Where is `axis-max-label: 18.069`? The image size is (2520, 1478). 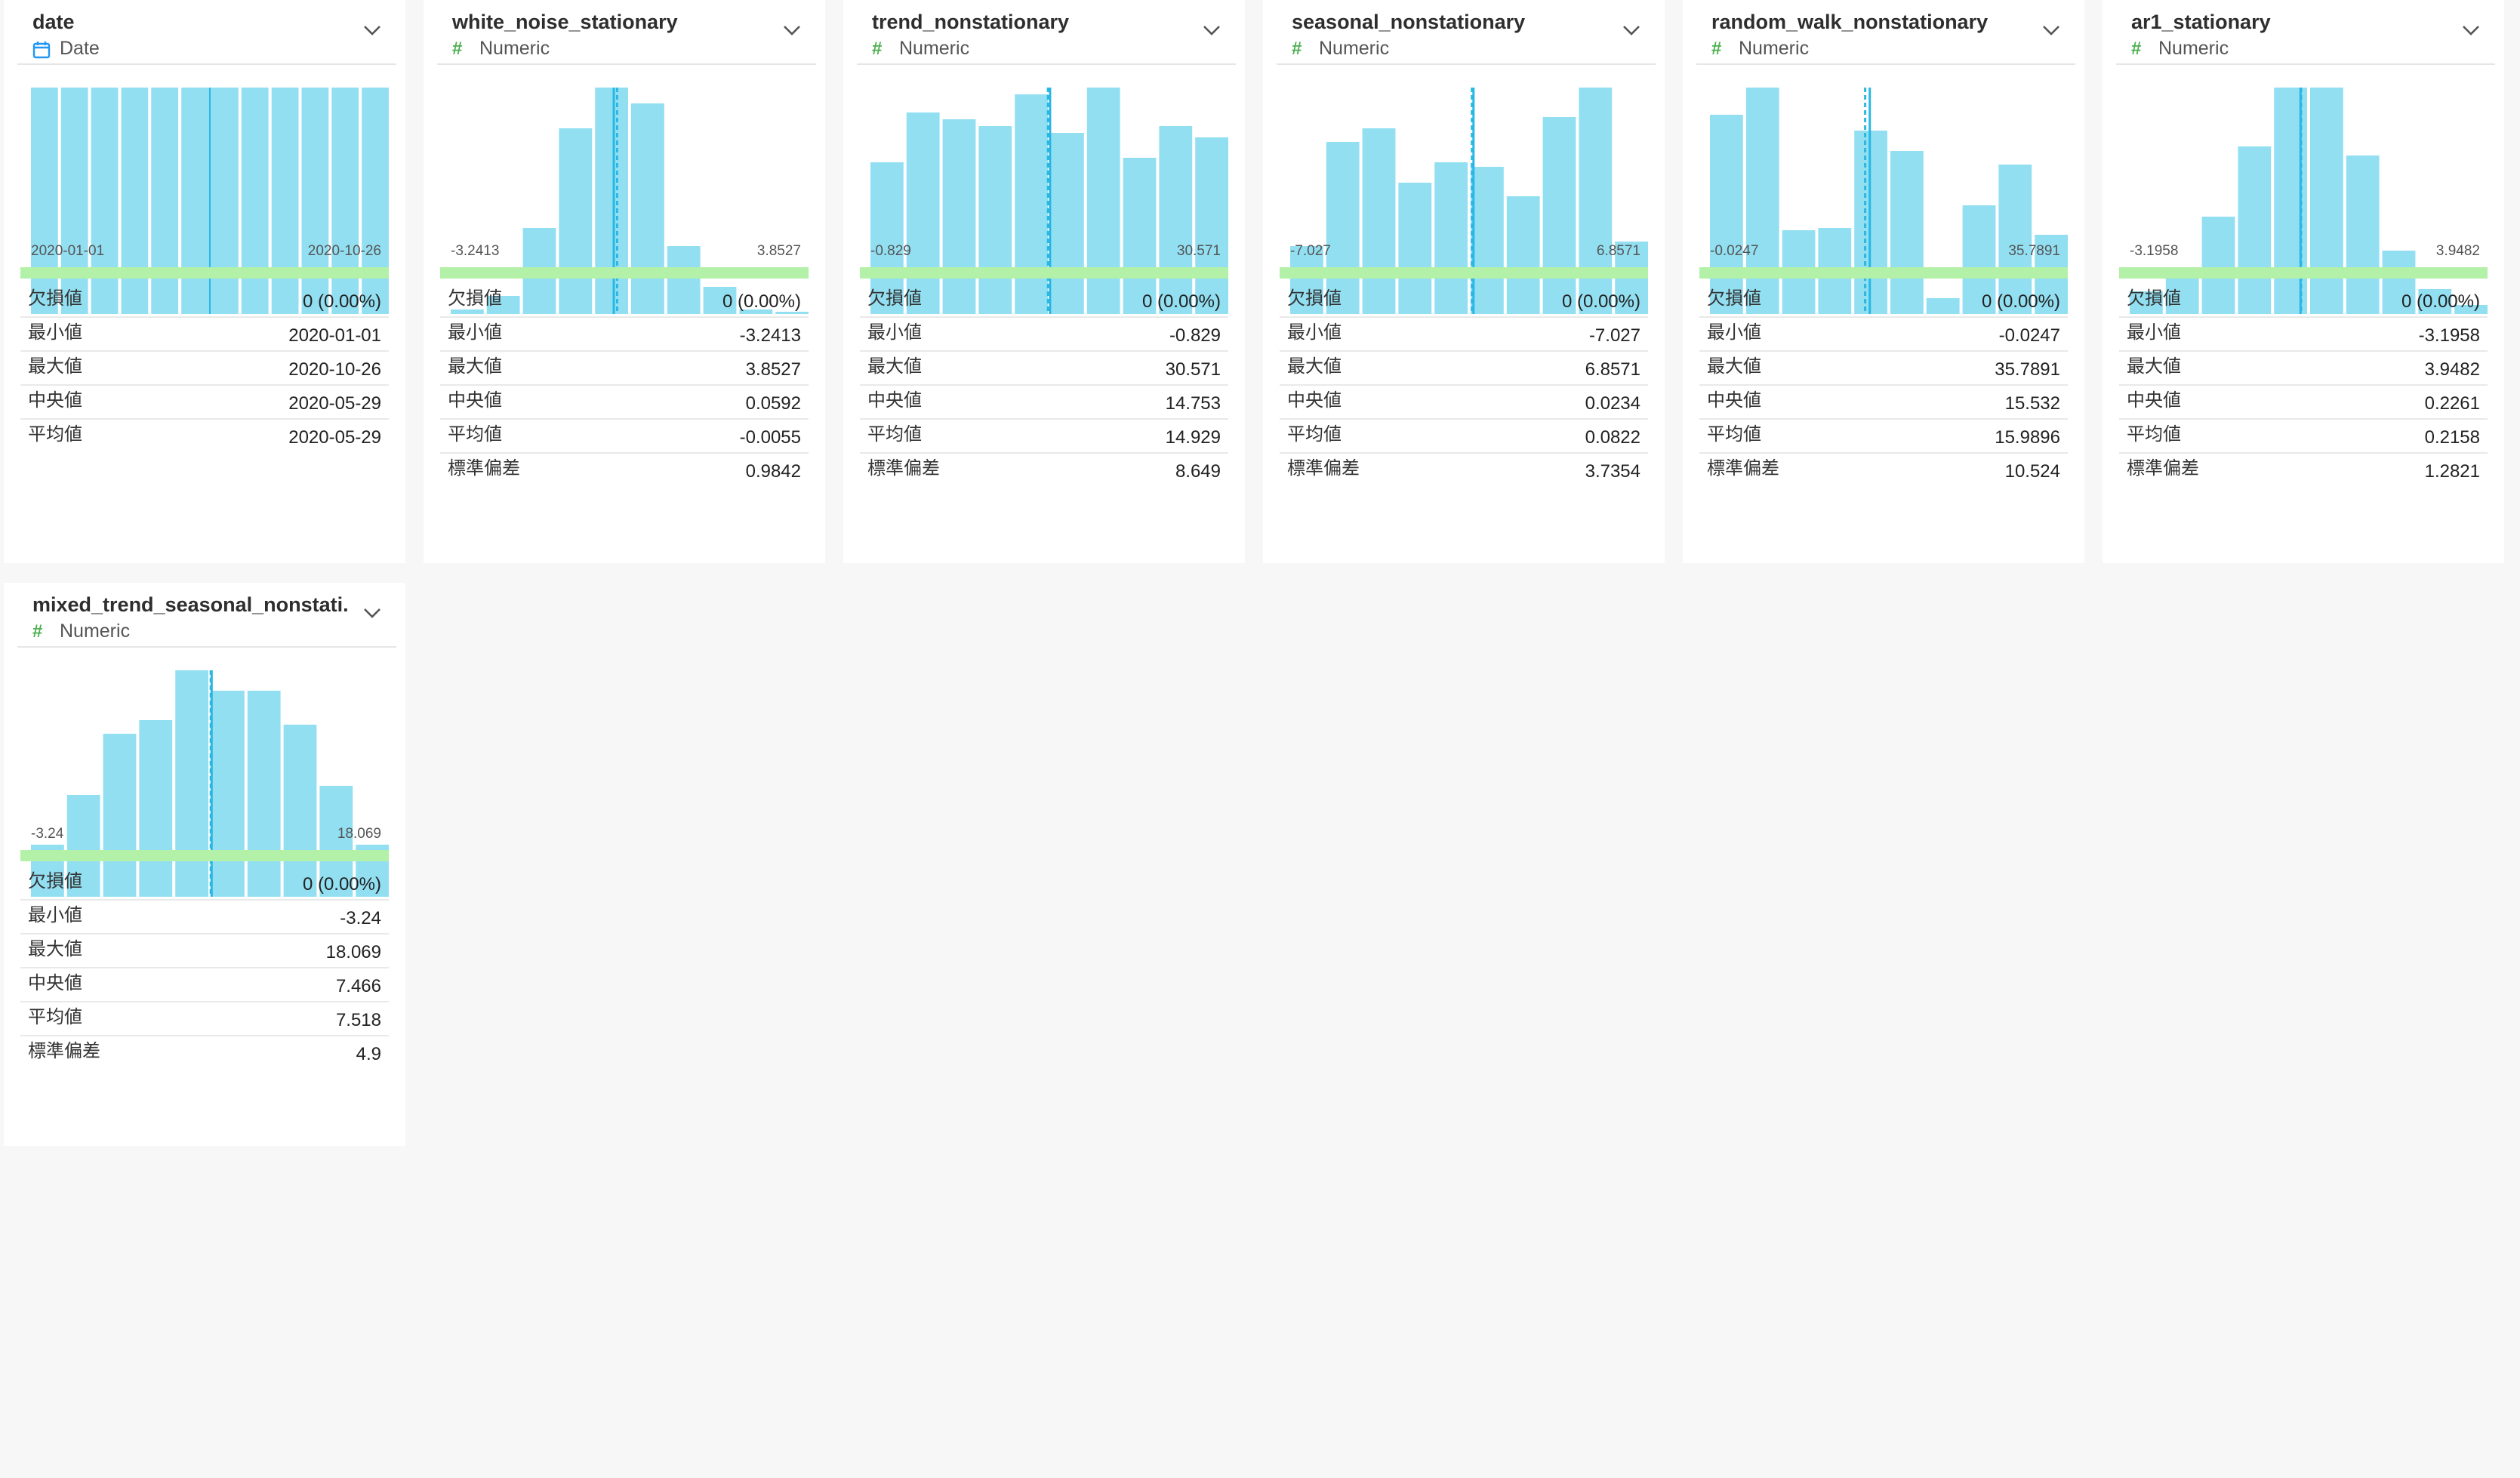
axis-max-label: 18.069 is located at coordinates (359, 834).